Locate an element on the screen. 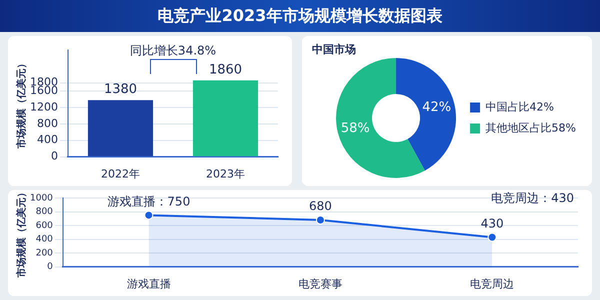 The width and height of the screenshot is (600, 300). y-tick-label: 1200 is located at coordinates (44, 107).